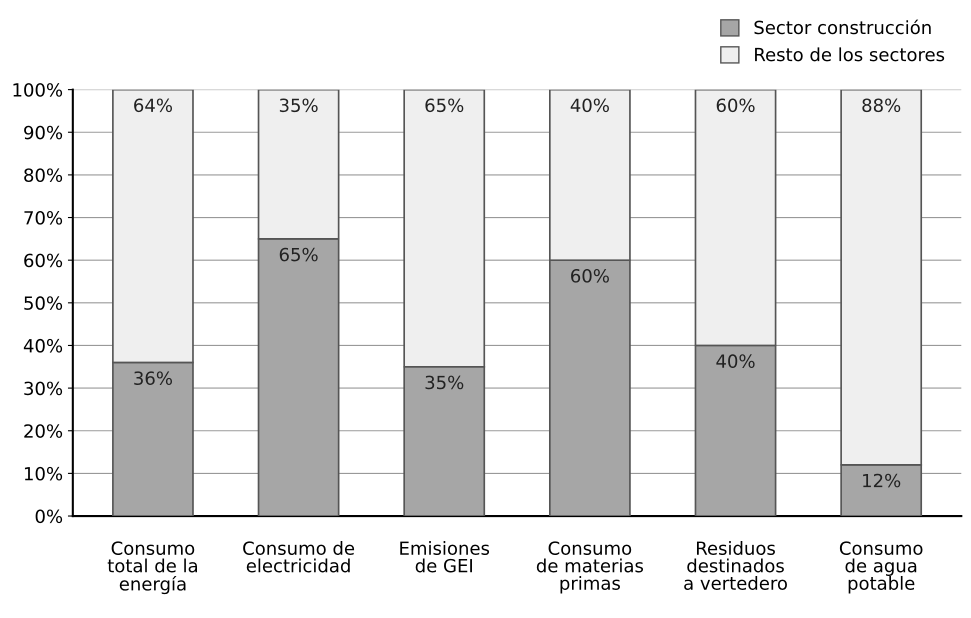 The image size is (971, 618). Describe the element at coordinates (43, 261) in the screenshot. I see `y-tick-label: 60%` at that location.